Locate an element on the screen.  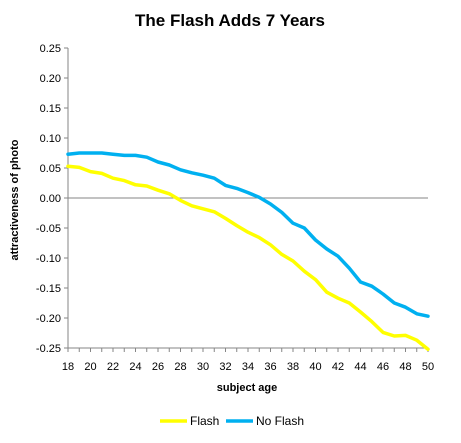
x-tick-label: 50 is located at coordinates (428, 367).